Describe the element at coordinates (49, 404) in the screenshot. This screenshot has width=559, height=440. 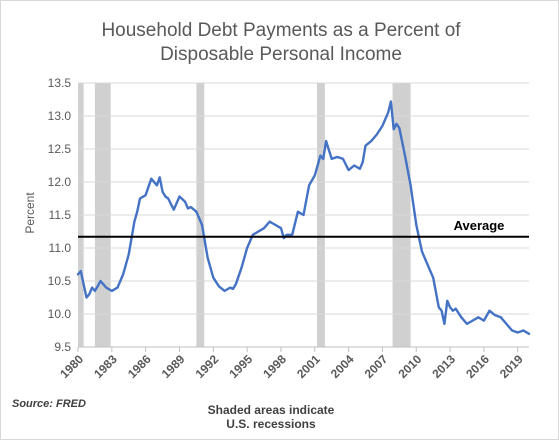
I see `source-note: Source: FRED` at that location.